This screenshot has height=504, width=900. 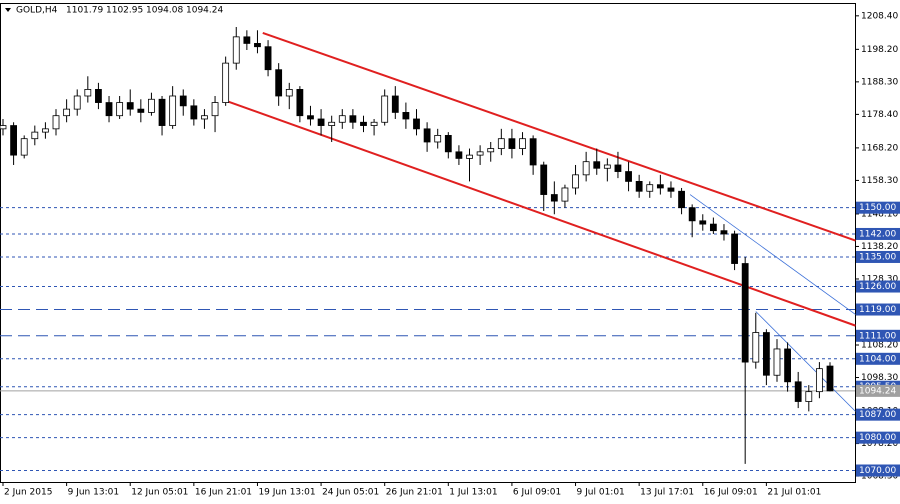 What do you see at coordinates (93, 493) in the screenshot?
I see `x-tick-label: 9 Jun 13:01` at bounding box center [93, 493].